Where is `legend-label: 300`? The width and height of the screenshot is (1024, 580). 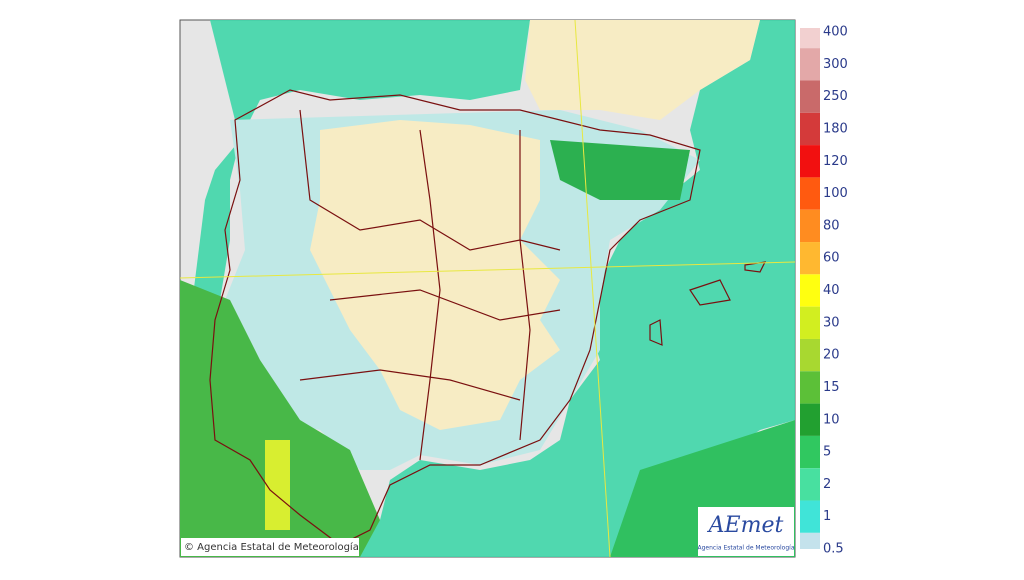
legend-label: 300 is located at coordinates (835, 64).